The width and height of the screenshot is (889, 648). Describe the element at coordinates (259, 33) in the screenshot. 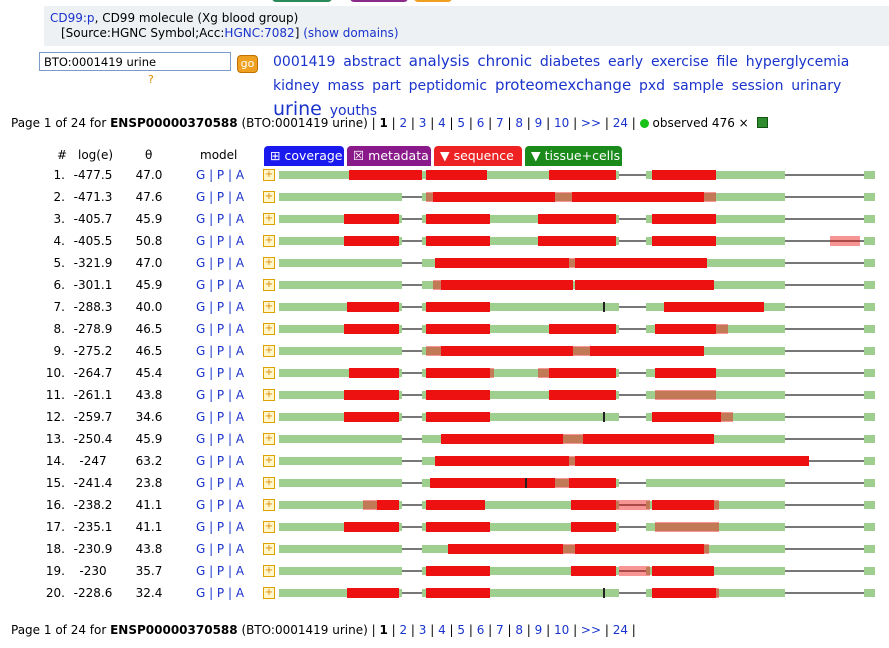

I see `hgnc-link: HGNC:7082` at that location.